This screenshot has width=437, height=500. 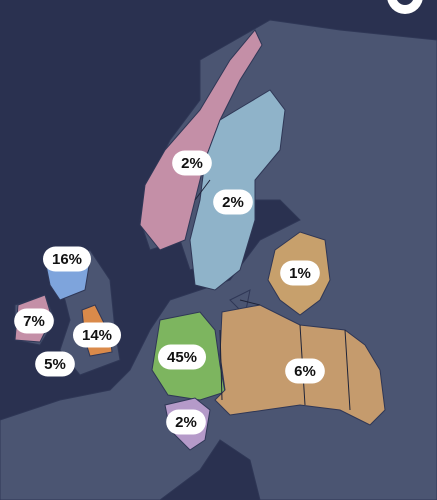 I want to click on region-label: 14%, so click(x=97, y=335).